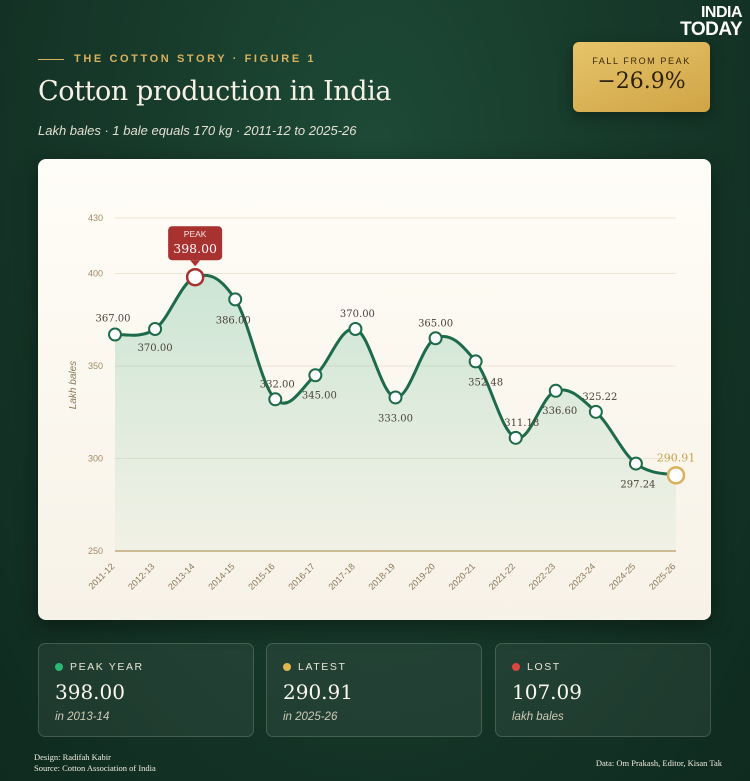 The width and height of the screenshot is (750, 781). What do you see at coordinates (603, 690) in the screenshot?
I see `stat-card-lost: LOST 107.09 lakh bales` at bounding box center [603, 690].